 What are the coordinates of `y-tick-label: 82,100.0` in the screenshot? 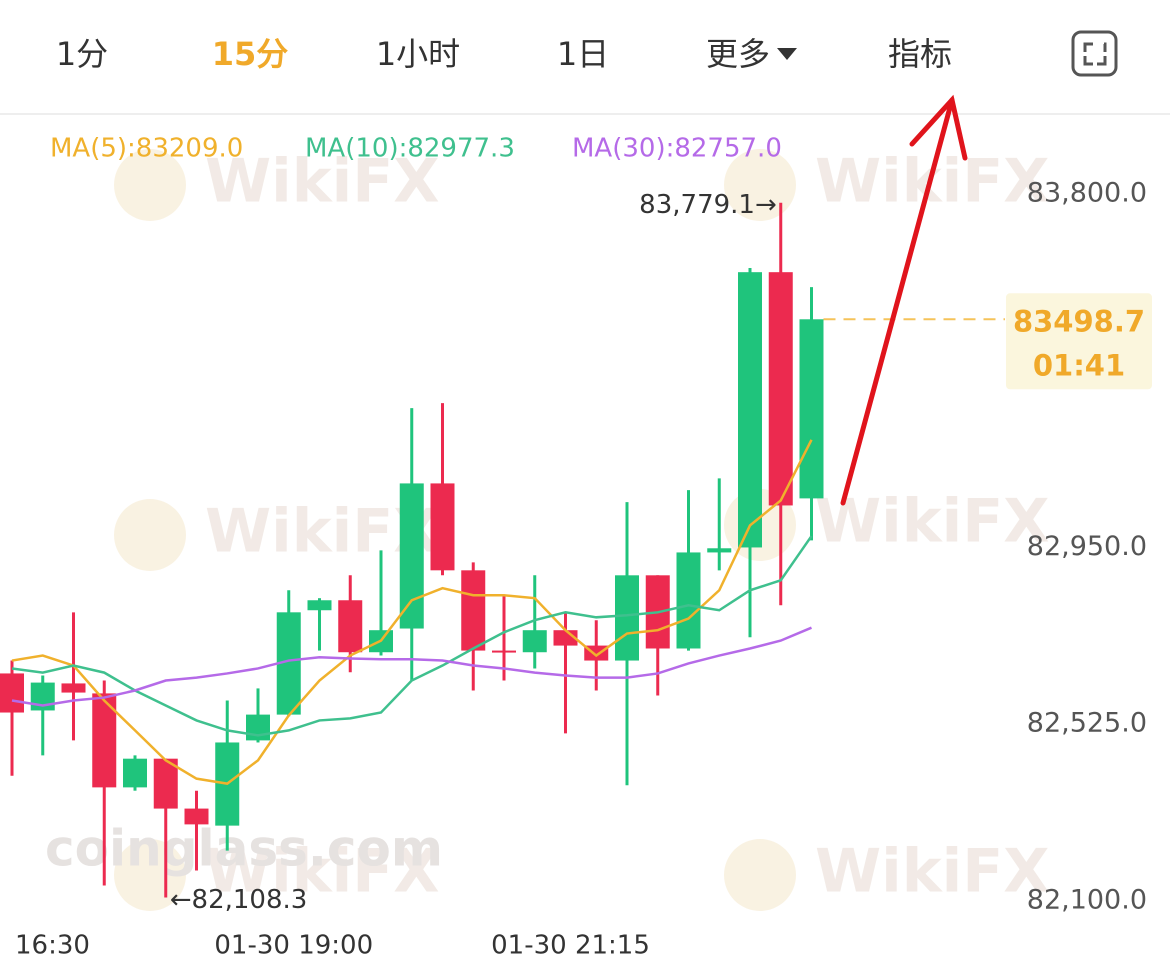 It's located at (1087, 899).